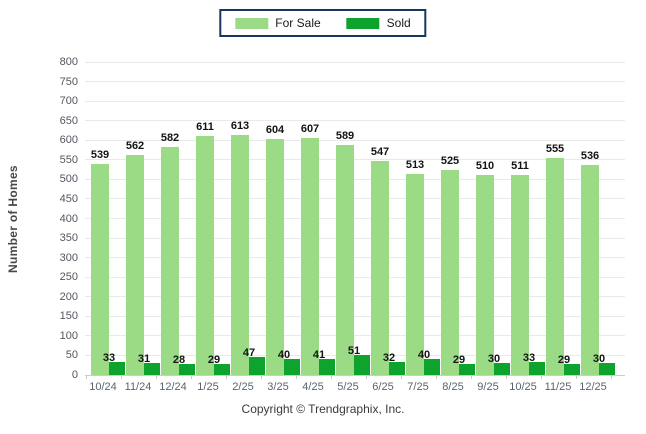 Image resolution: width=646 pixels, height=434 pixels. What do you see at coordinates (68, 62) in the screenshot?
I see `y-tick-label: 800` at bounding box center [68, 62].